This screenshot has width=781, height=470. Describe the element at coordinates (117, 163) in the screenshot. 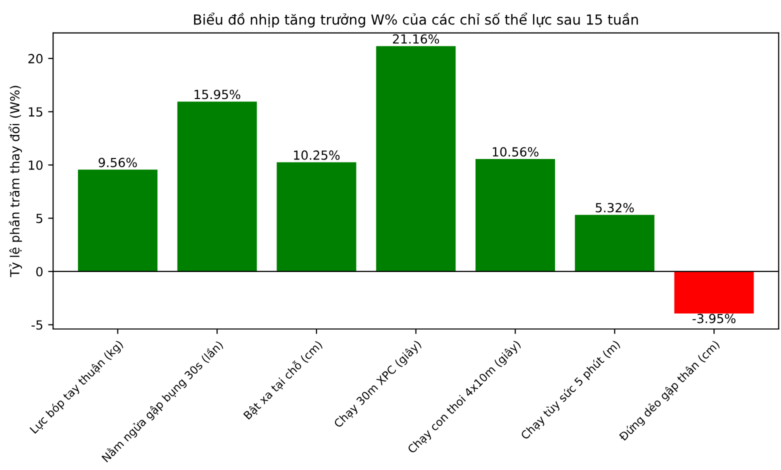

I see `data-label: 9.56%` at that location.